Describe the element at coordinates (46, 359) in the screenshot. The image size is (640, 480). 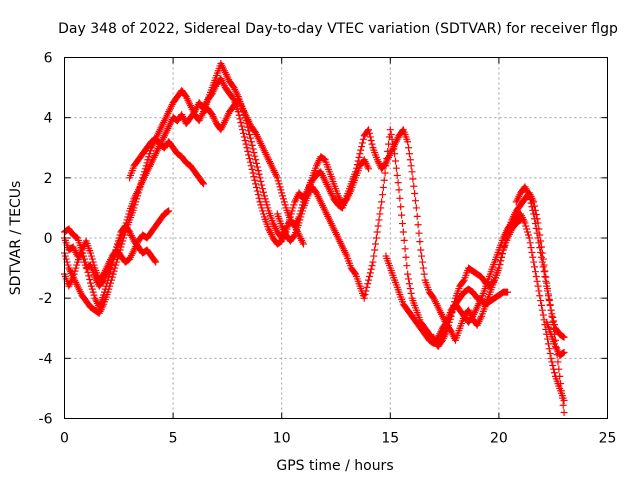
I see `y-tick-label: -4` at that location.